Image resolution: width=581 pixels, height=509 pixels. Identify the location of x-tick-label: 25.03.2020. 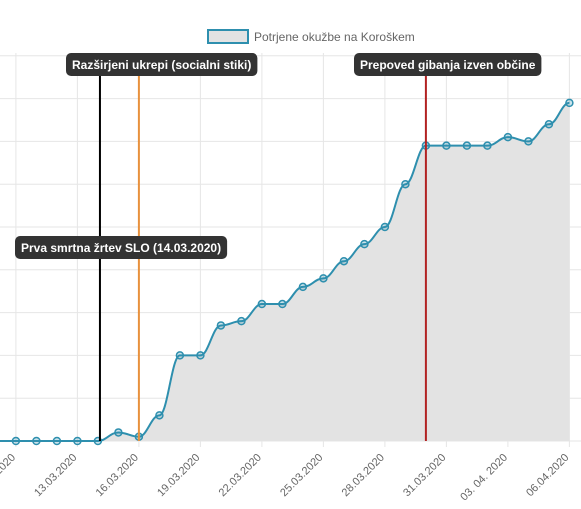
(301, 475).